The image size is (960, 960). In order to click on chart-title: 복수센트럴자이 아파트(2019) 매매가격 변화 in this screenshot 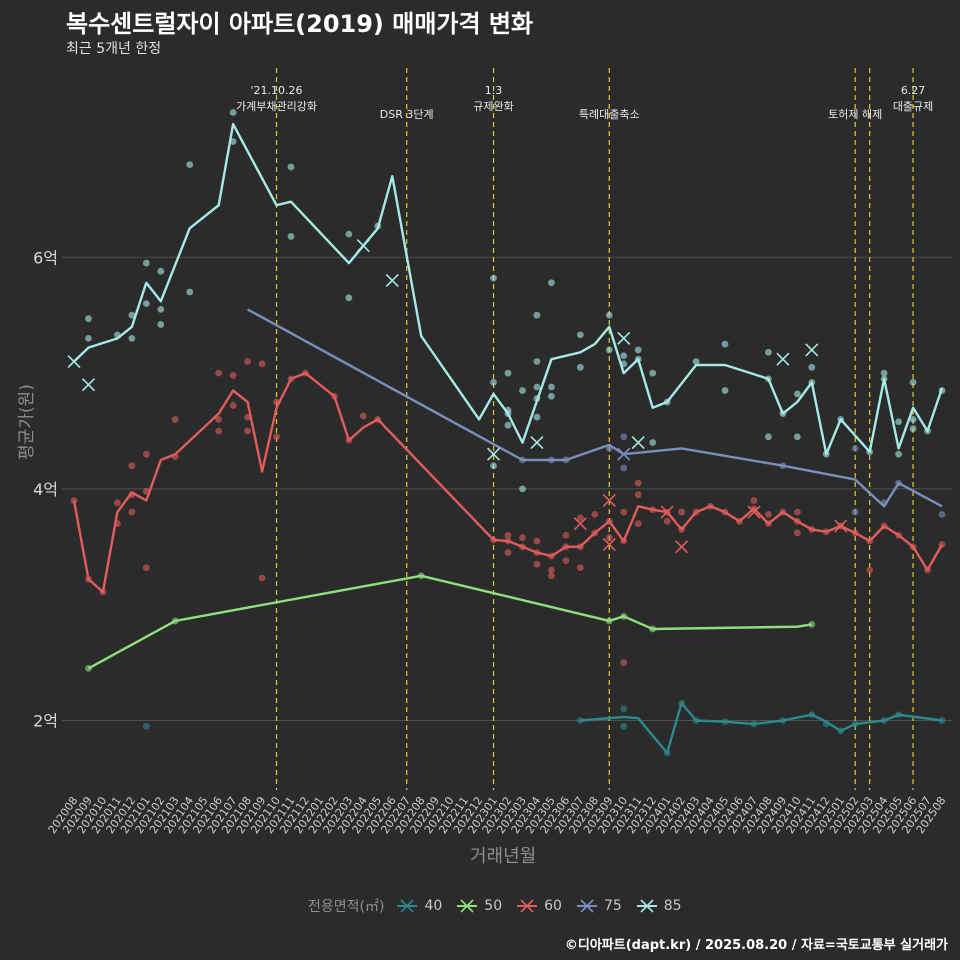, I will do `click(300, 24)`.